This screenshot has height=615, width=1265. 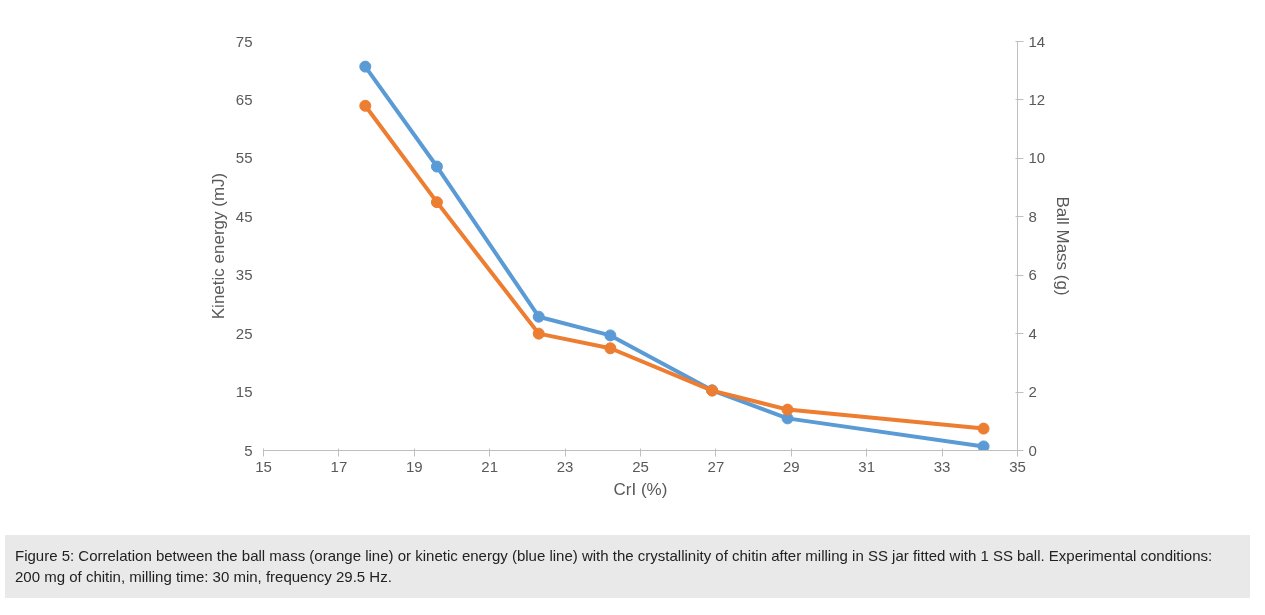 I want to click on x-tick-label: 27, so click(x=716, y=466).